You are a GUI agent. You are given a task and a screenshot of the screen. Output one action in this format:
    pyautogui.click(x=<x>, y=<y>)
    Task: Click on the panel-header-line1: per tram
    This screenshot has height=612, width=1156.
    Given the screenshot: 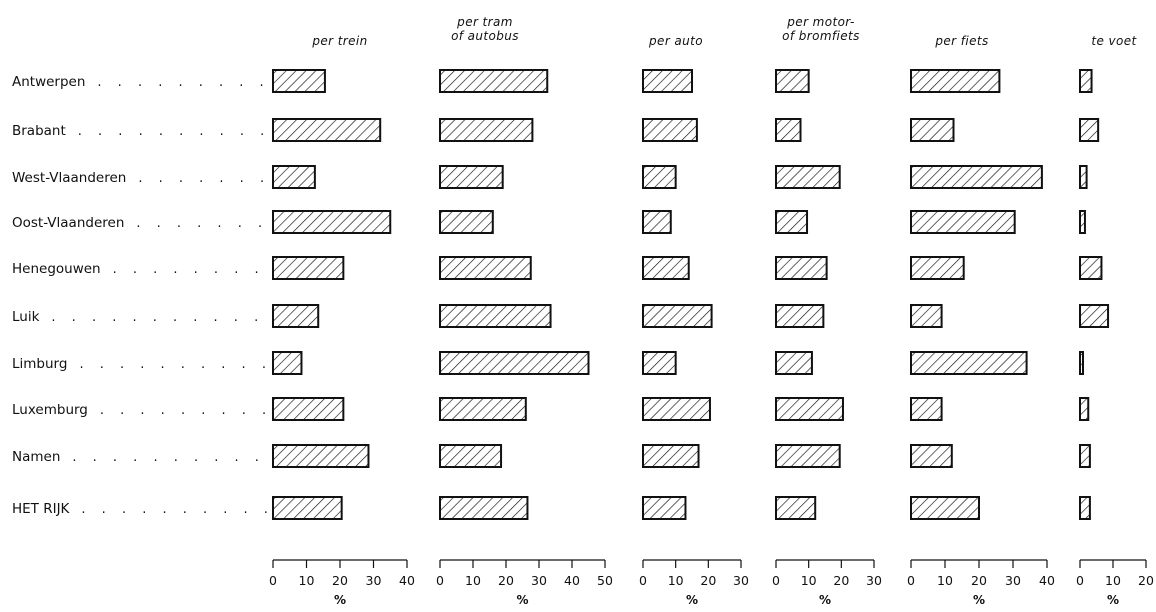 What is the action you would take?
    pyautogui.click(x=484, y=22)
    